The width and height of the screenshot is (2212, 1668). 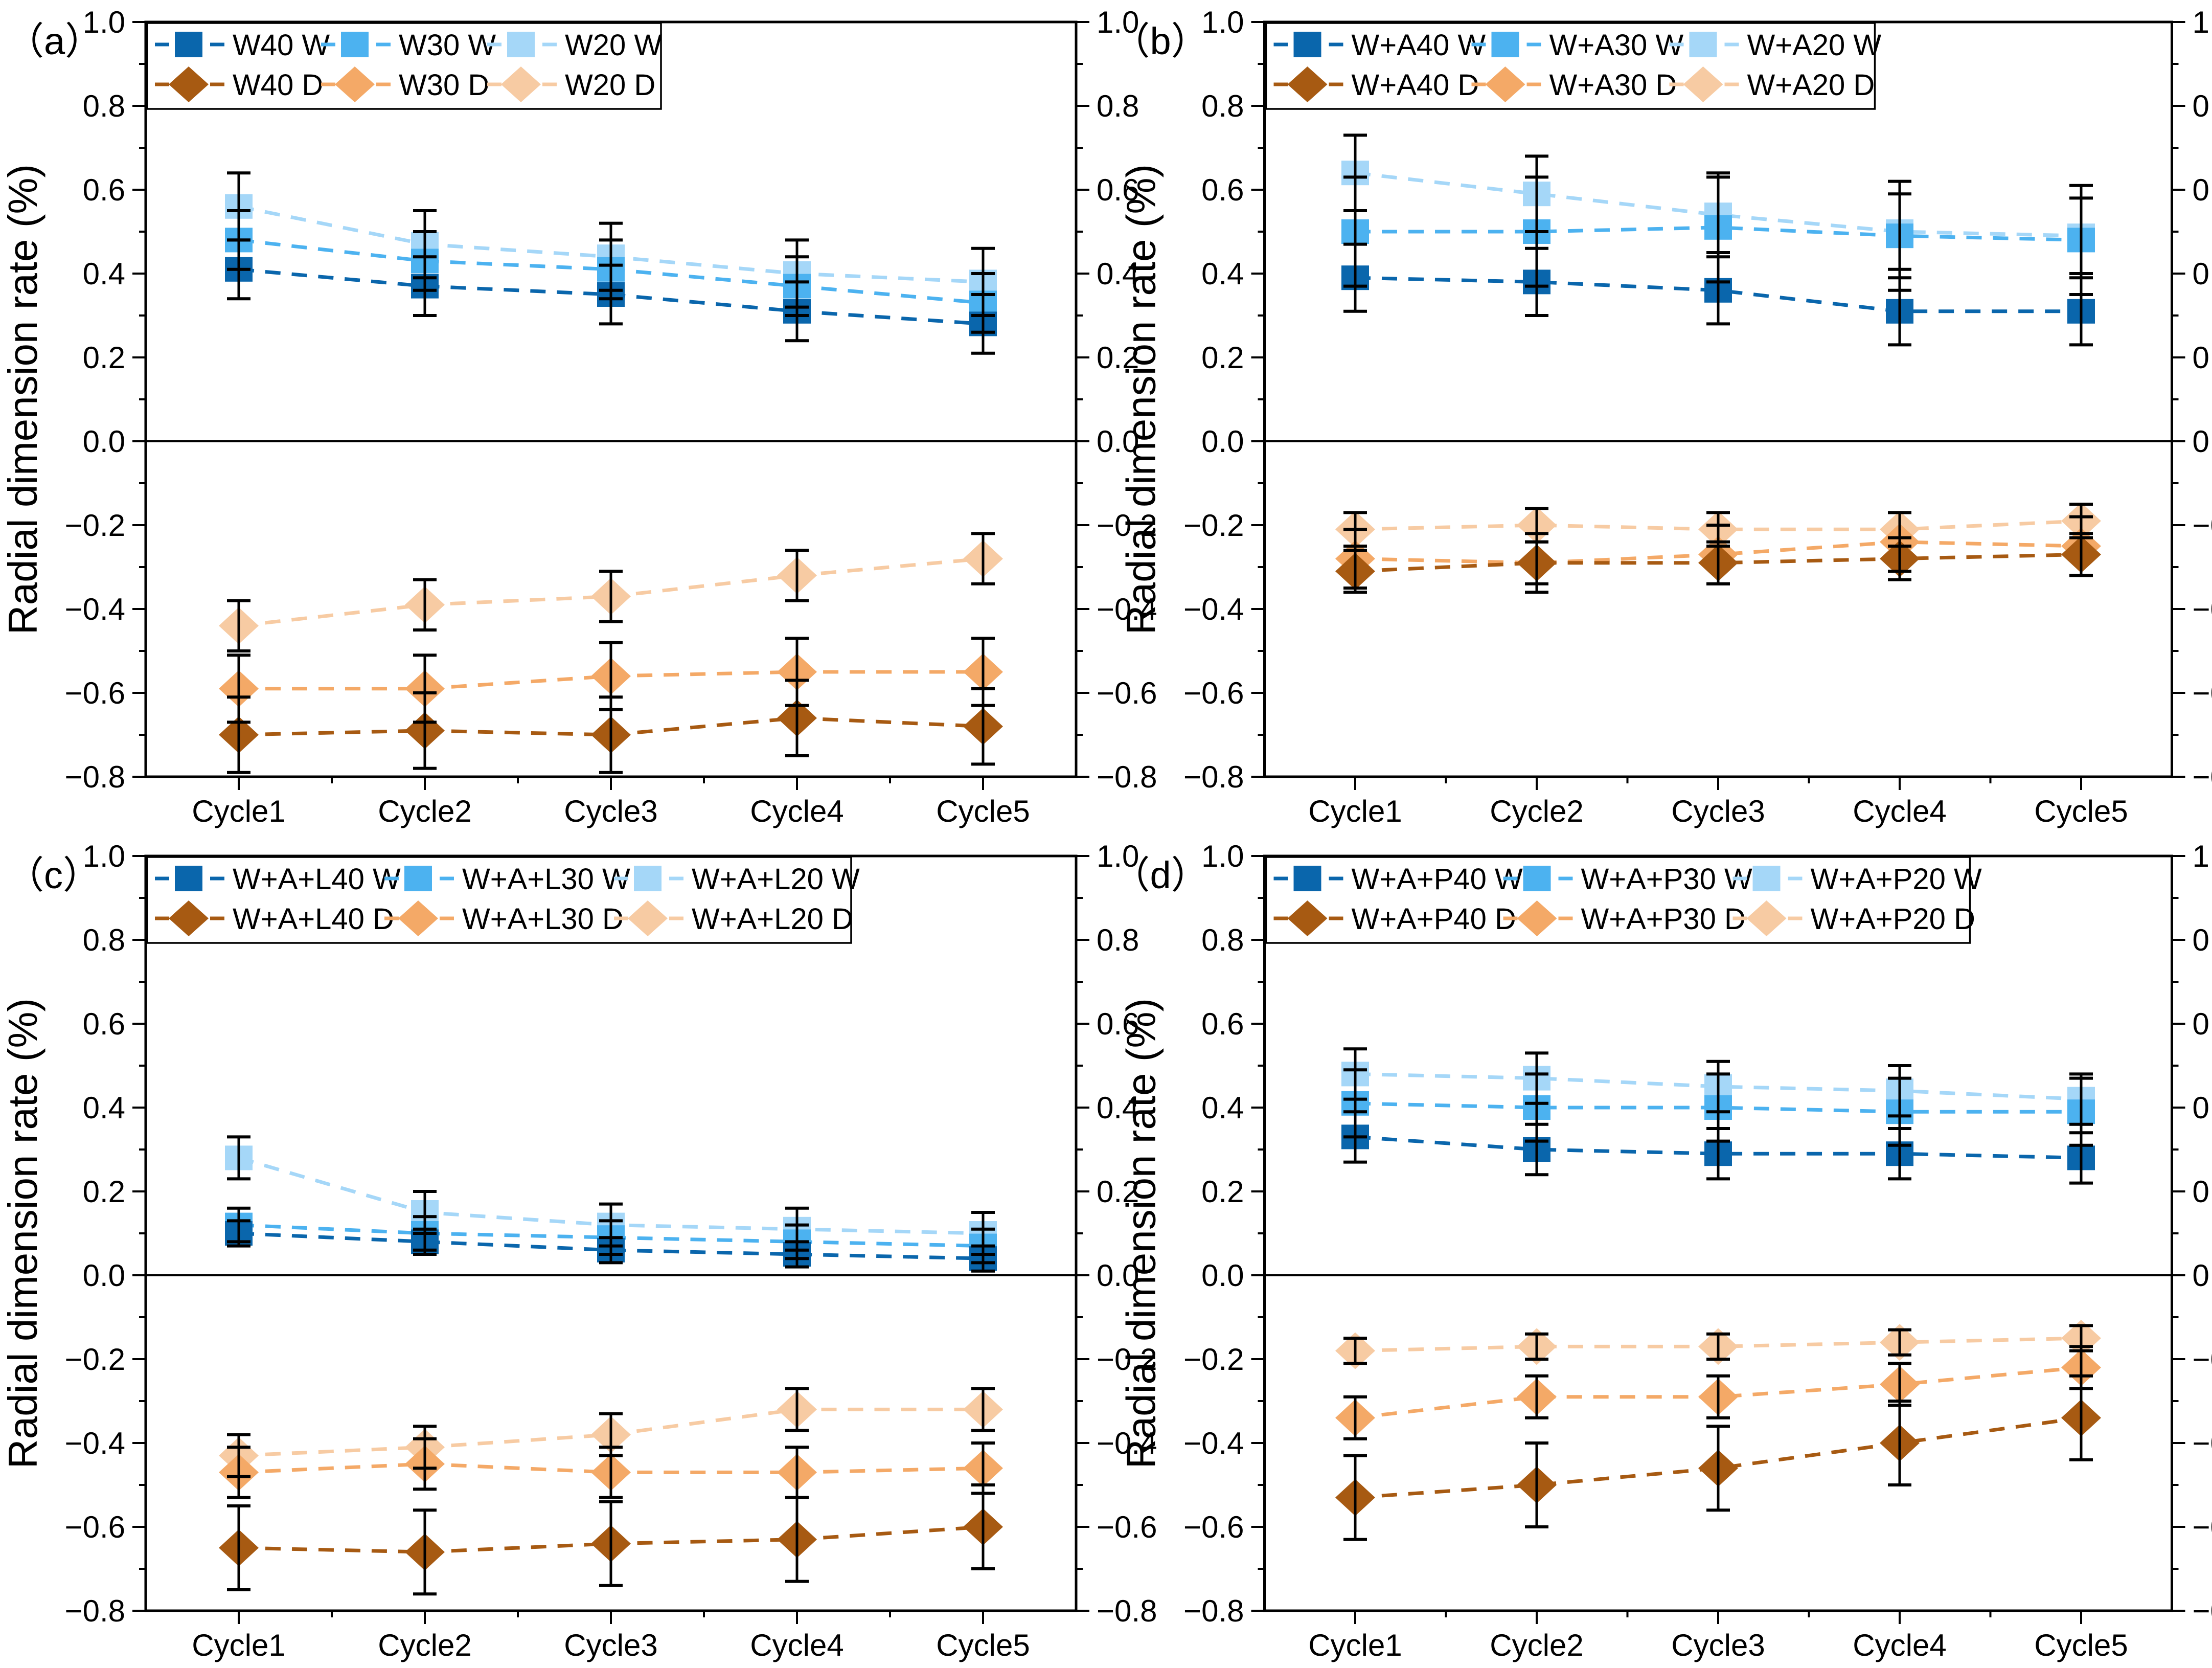 I want to click on x-tick-label: Cycle4, so click(x=796, y=1645).